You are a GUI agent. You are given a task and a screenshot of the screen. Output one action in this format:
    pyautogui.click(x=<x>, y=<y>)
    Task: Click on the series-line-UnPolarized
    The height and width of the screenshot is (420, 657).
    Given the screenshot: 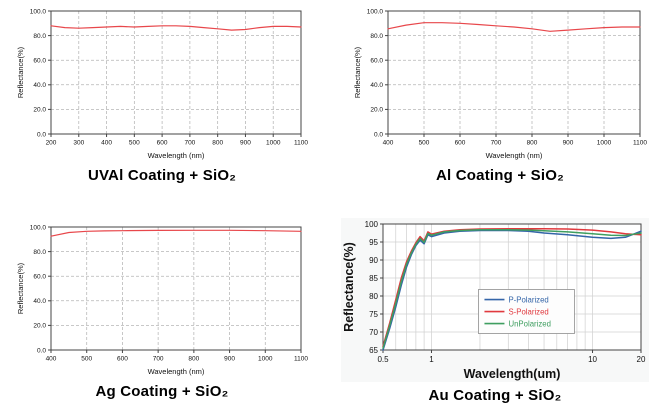 What is the action you would take?
    pyautogui.click(x=512, y=289)
    